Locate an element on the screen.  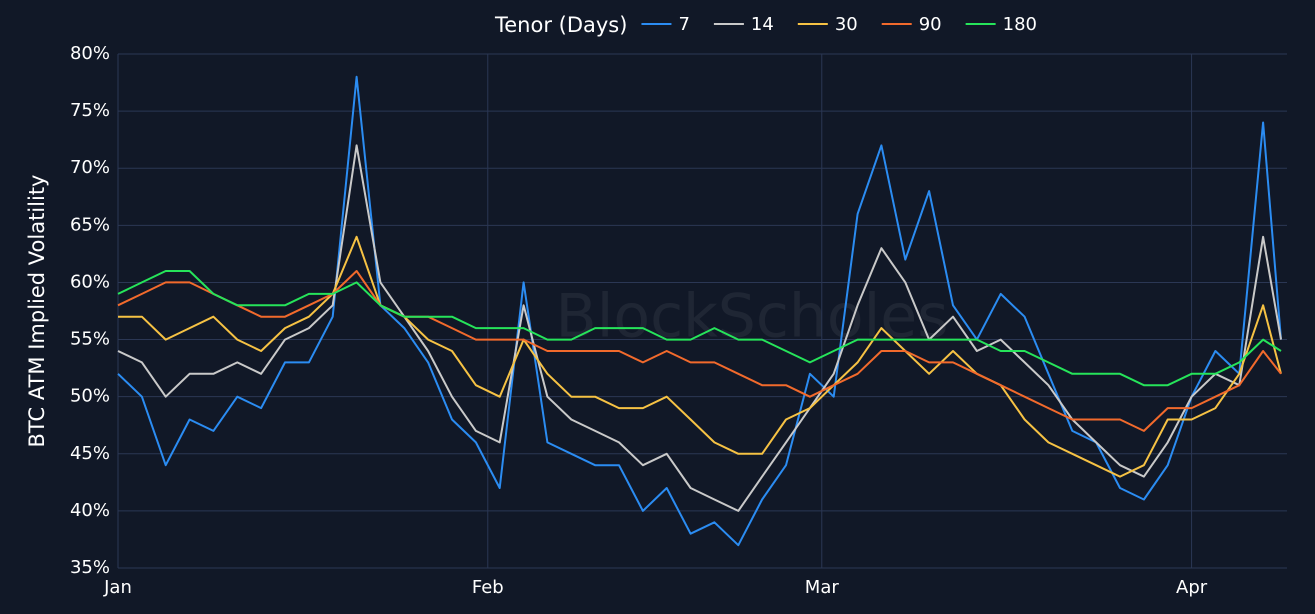
x-tick-label: Mar is located at coordinates (822, 587).